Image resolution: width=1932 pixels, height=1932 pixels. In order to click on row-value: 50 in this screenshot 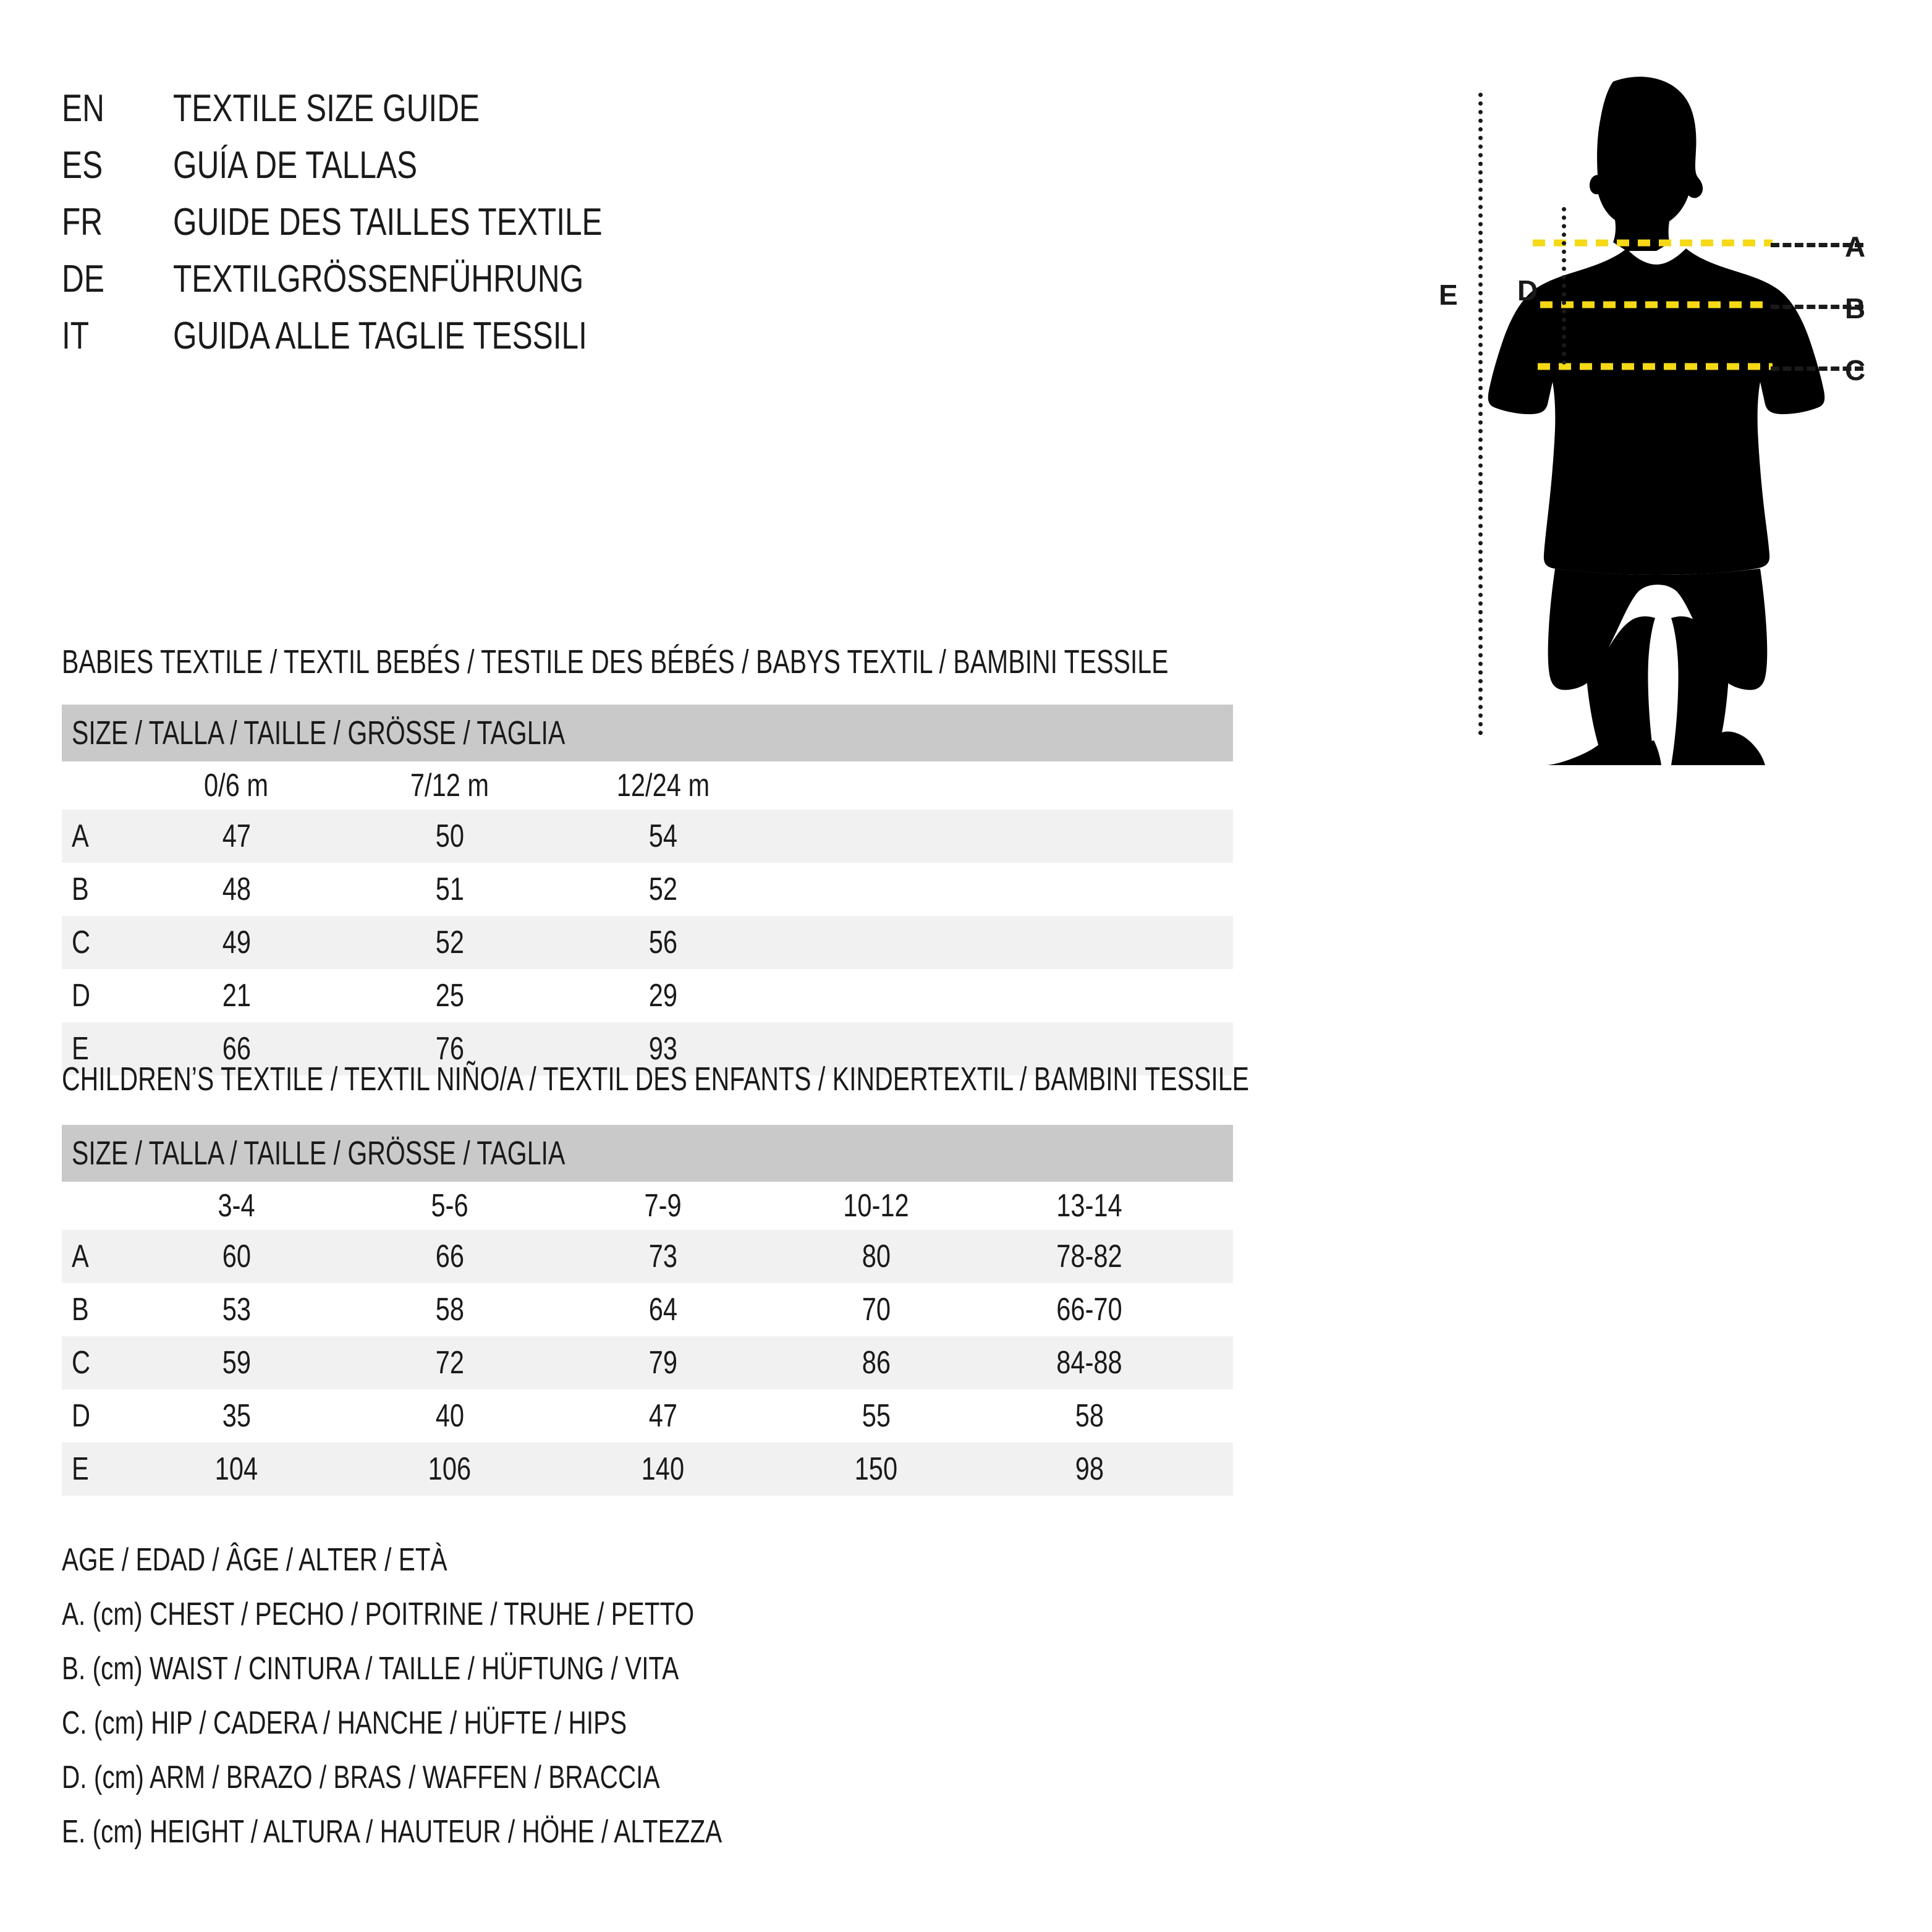, I will do `click(449, 836)`.